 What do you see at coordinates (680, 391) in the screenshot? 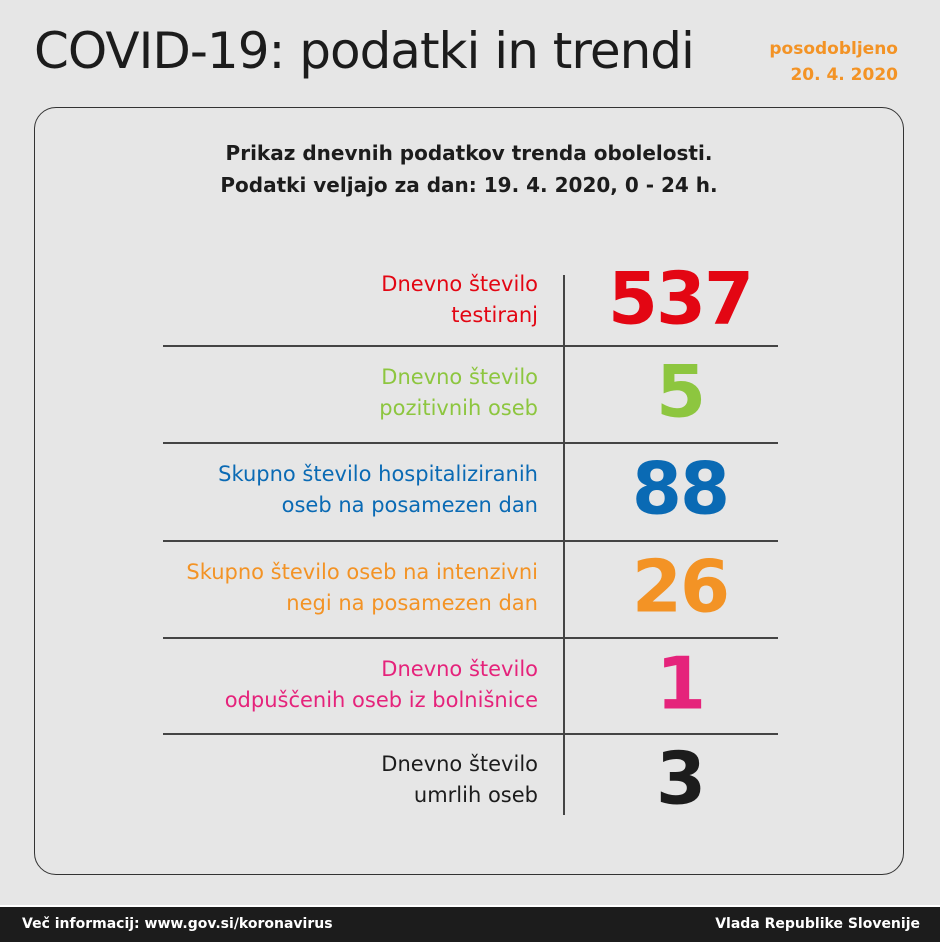
I see `stat-value: 5` at bounding box center [680, 391].